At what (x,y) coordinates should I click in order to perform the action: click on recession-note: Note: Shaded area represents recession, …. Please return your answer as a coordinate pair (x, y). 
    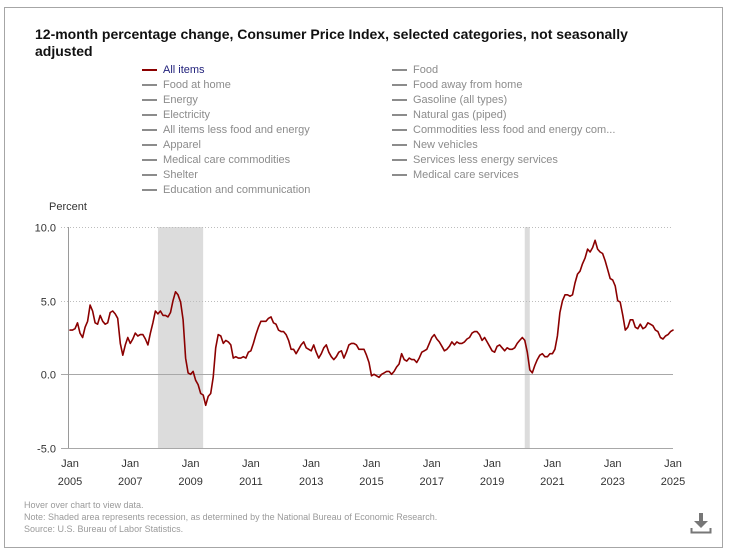
    Looking at the image, I should click on (231, 517).